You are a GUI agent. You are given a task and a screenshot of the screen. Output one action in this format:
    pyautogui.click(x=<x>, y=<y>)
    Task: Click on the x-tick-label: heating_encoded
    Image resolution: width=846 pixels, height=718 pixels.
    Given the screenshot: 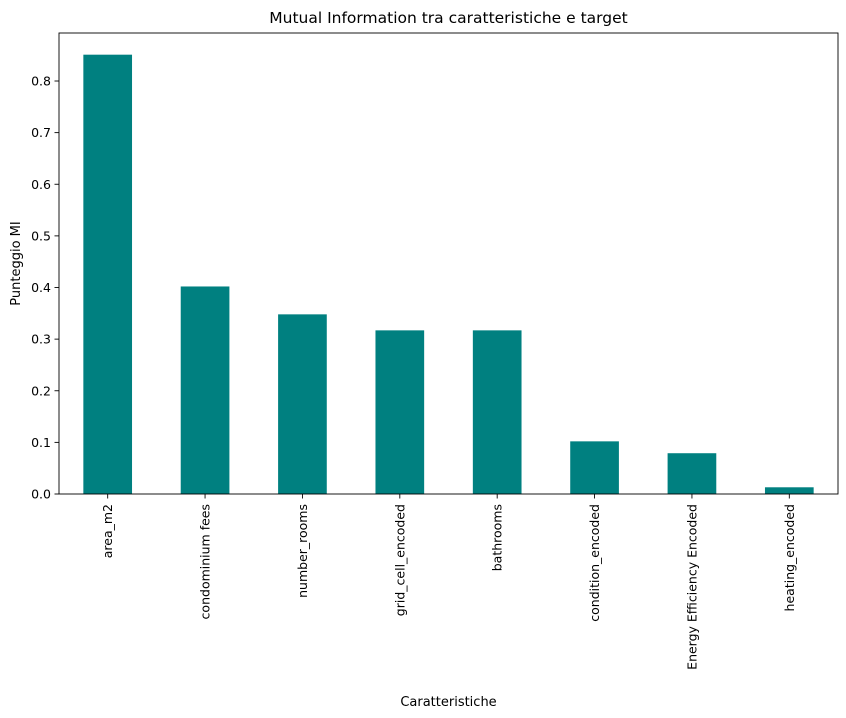 What is the action you would take?
    pyautogui.click(x=789, y=557)
    